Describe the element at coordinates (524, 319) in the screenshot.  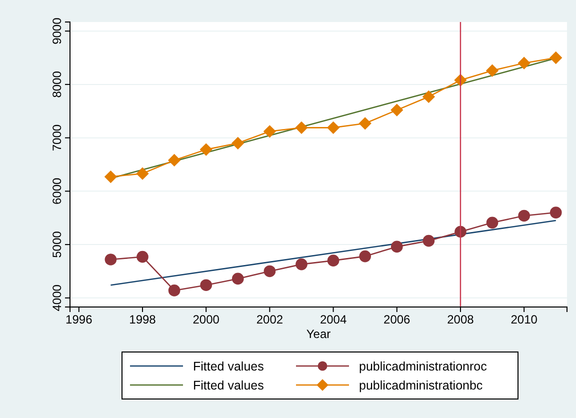
I see `x-tick-label: 2010` at that location.